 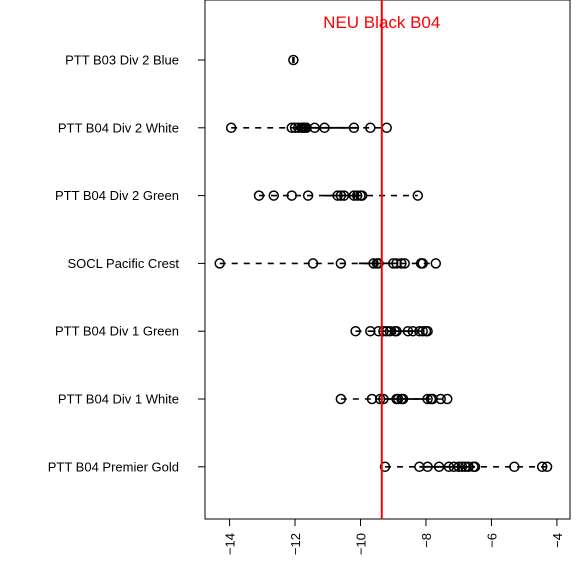 What do you see at coordinates (394, 537) in the screenshot?
I see `x-axis: −14 −12 −10 −8 −6 −4` at bounding box center [394, 537].